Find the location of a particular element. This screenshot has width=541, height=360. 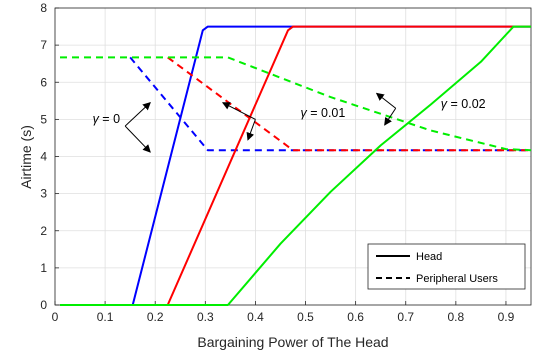

annotation-gamma-0-02: γ = 0.02 is located at coordinates (463, 104).